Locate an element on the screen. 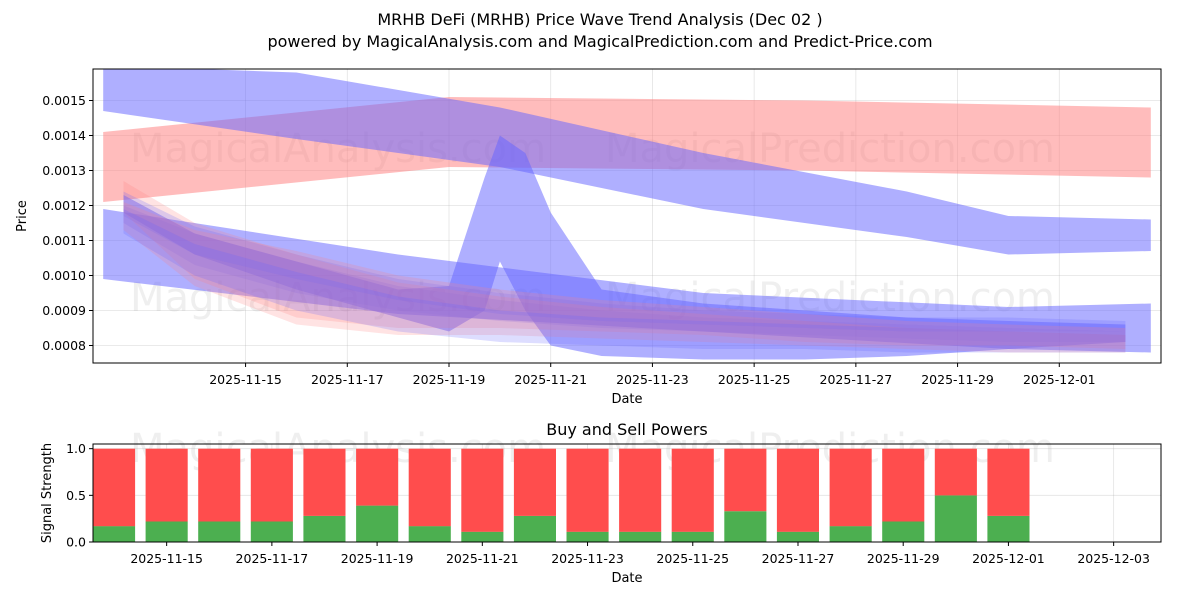 Image resolution: width=1200 pixels, height=600 pixels. signal-y-tick-label: 1.0 is located at coordinates (76, 448).